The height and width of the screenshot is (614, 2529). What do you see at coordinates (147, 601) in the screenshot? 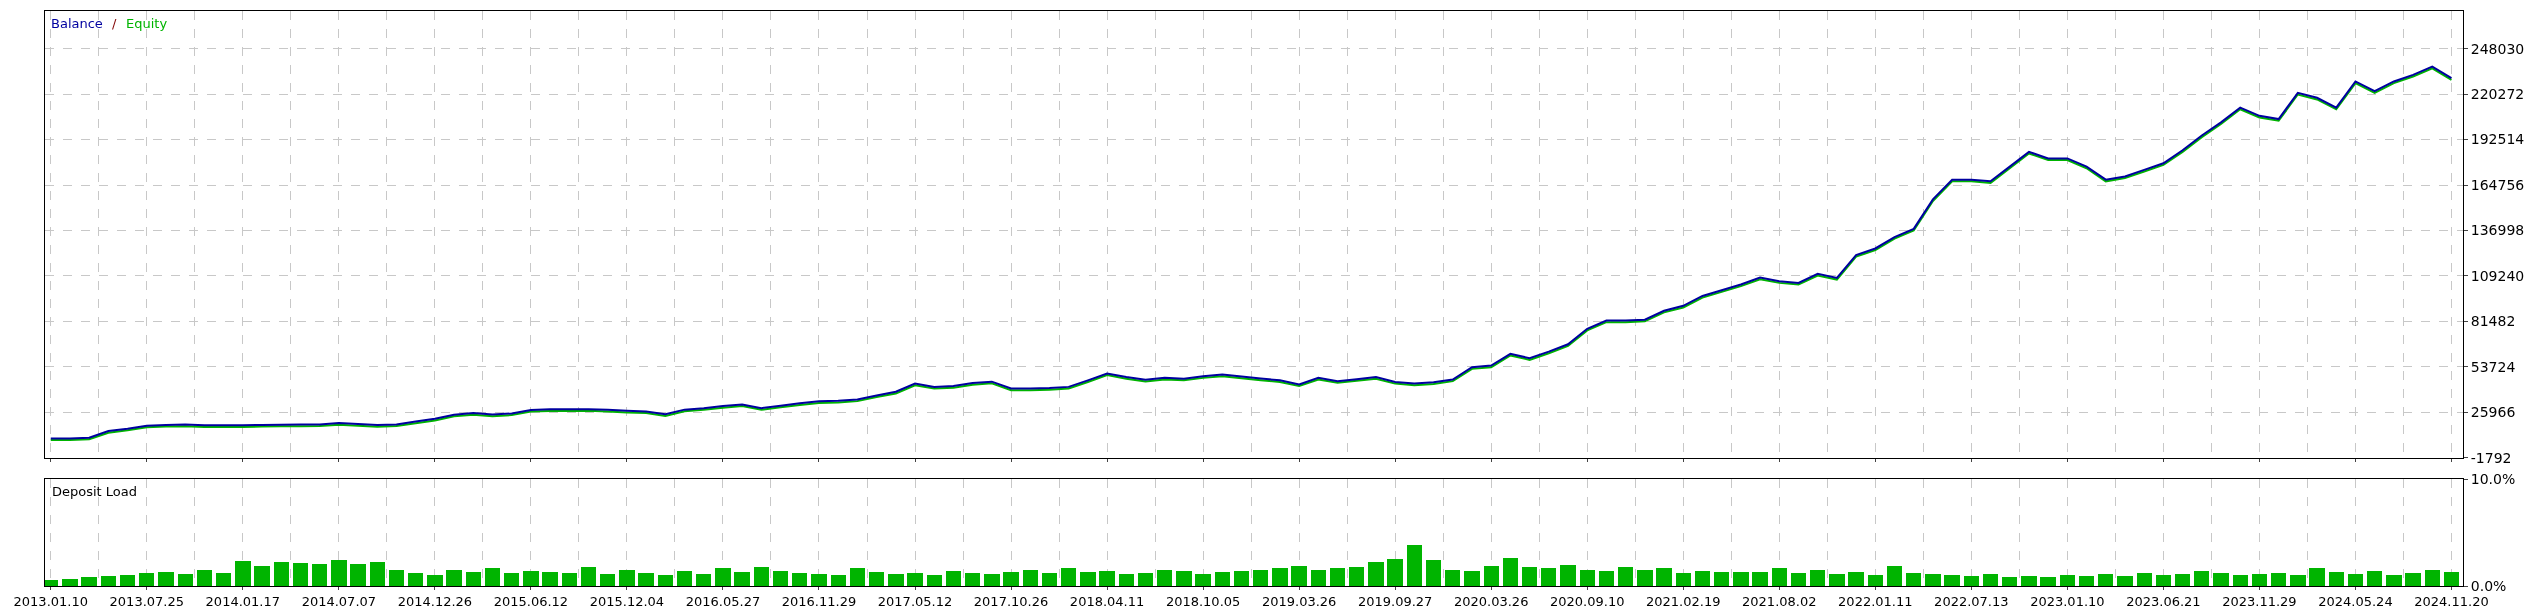
I see `x-tick-label: 2013.07.25` at bounding box center [147, 601].